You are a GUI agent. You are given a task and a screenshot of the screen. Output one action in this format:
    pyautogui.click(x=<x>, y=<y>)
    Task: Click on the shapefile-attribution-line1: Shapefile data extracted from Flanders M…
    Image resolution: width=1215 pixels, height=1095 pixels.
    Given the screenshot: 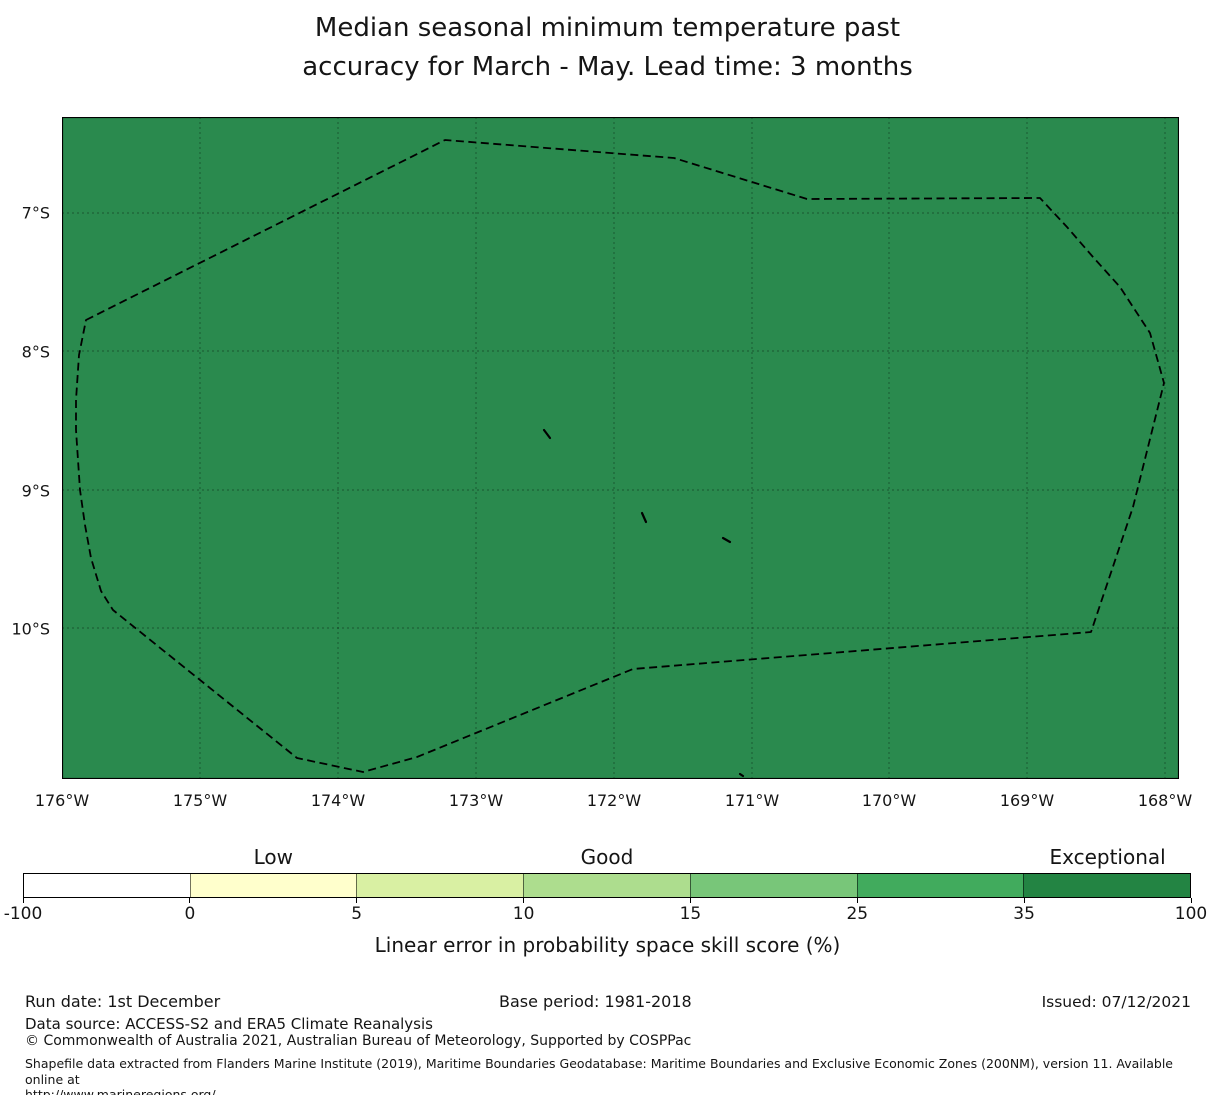 What is the action you would take?
    pyautogui.click(x=599, y=1071)
    